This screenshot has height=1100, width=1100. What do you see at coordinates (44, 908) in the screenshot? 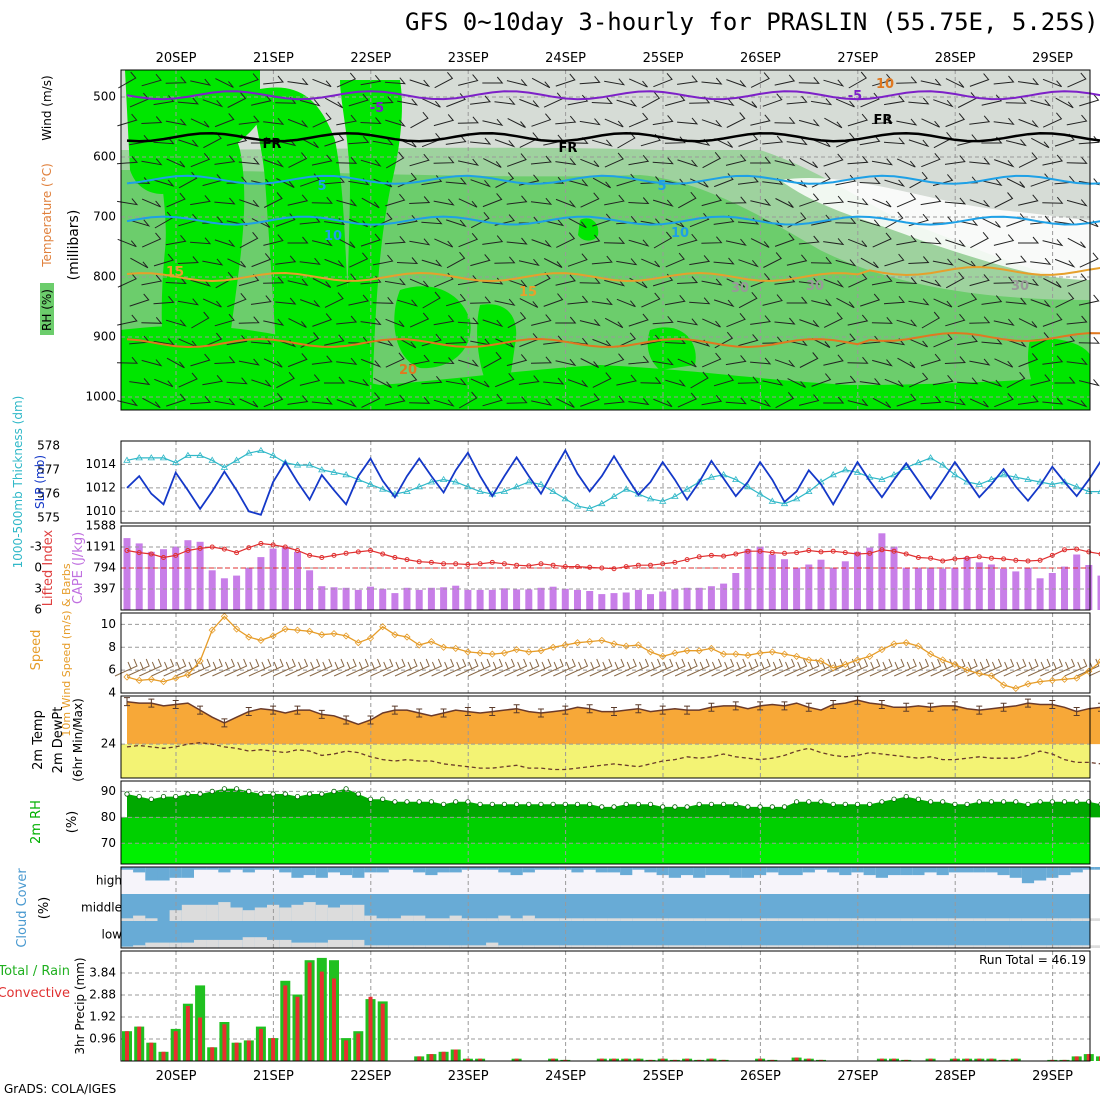
I see `cloud-unit-label: (%)` at bounding box center [44, 908].